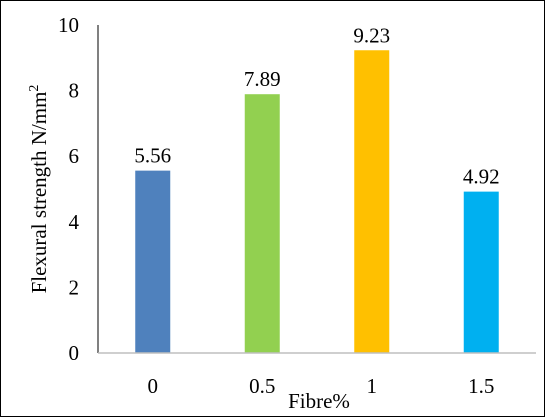  Describe the element at coordinates (152, 156) in the screenshot. I see `data-label: 5.56` at that location.